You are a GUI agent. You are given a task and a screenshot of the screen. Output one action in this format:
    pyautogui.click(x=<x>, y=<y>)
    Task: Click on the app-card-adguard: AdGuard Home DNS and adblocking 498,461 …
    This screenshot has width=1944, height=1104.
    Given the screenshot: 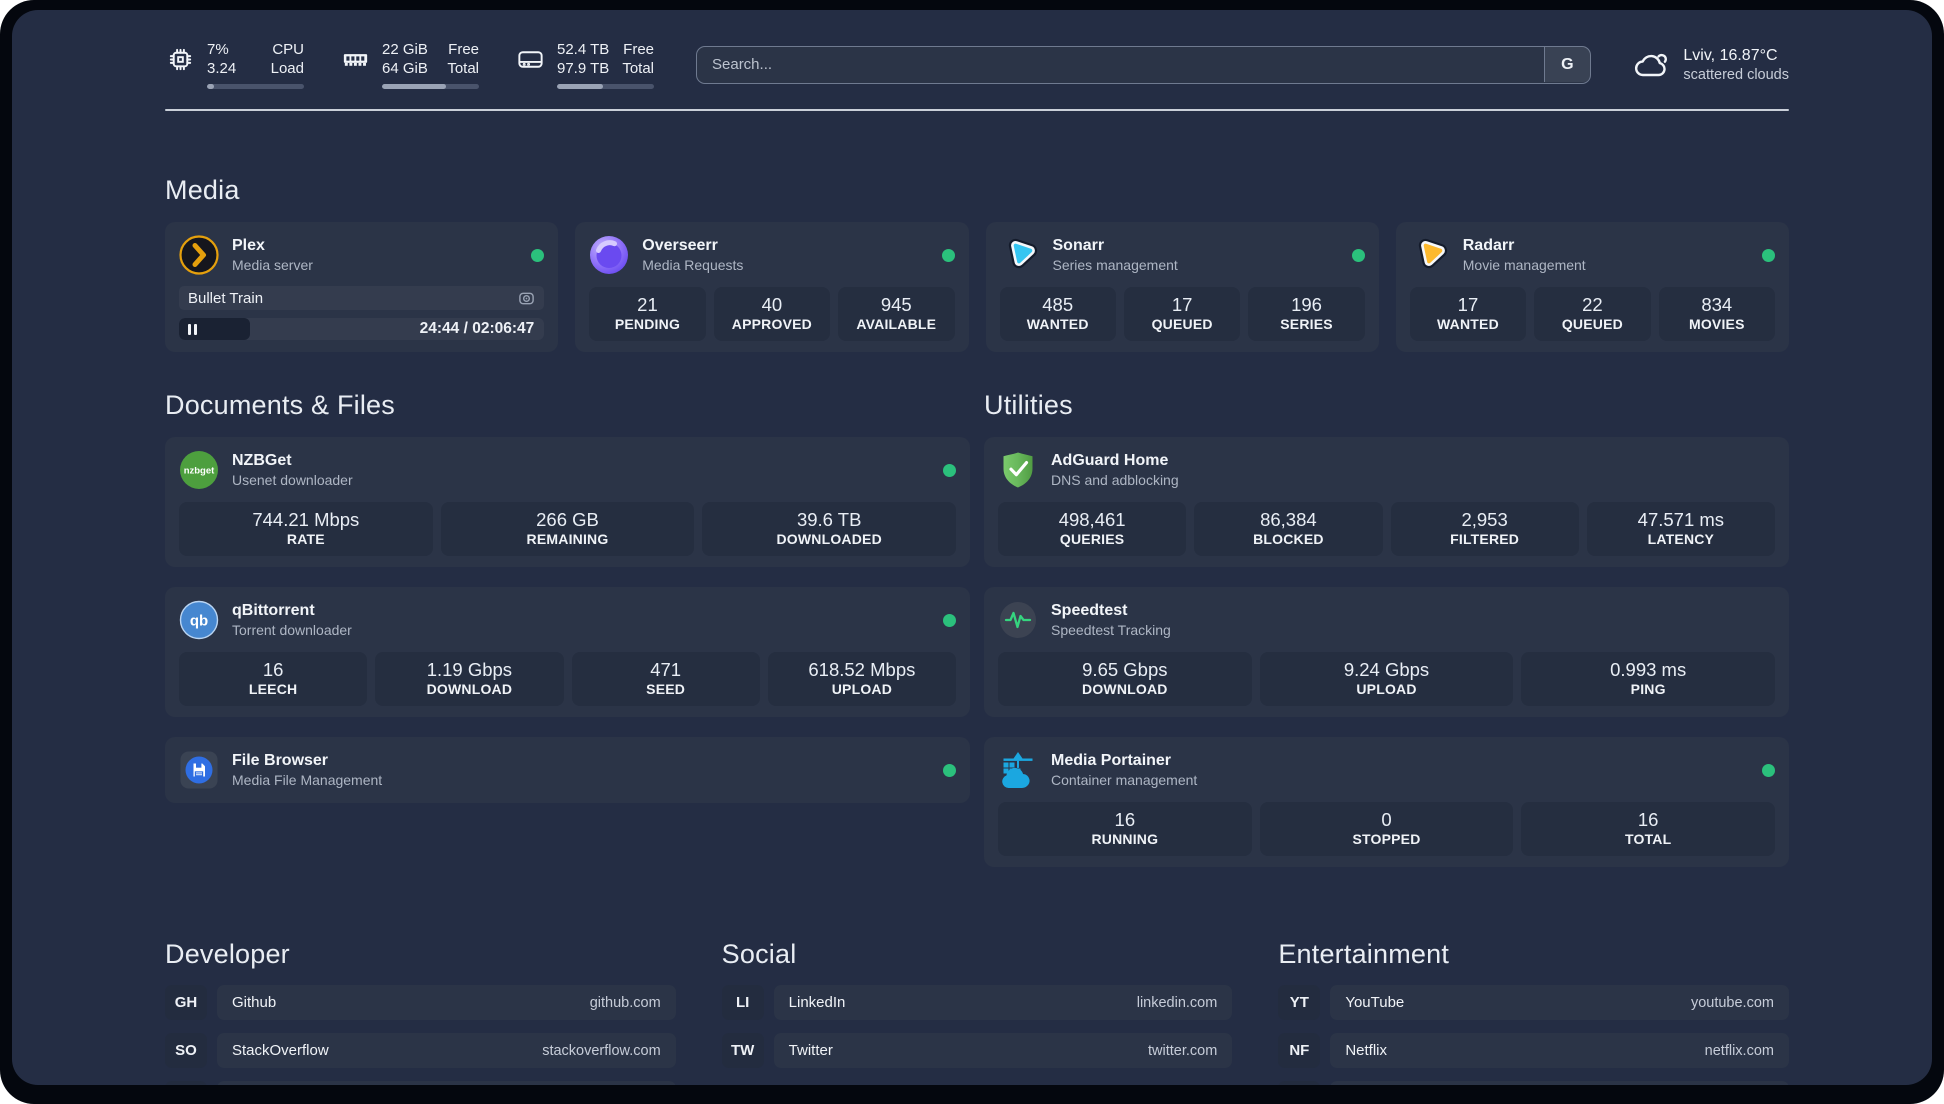 What is the action you would take?
    pyautogui.click(x=1386, y=502)
    